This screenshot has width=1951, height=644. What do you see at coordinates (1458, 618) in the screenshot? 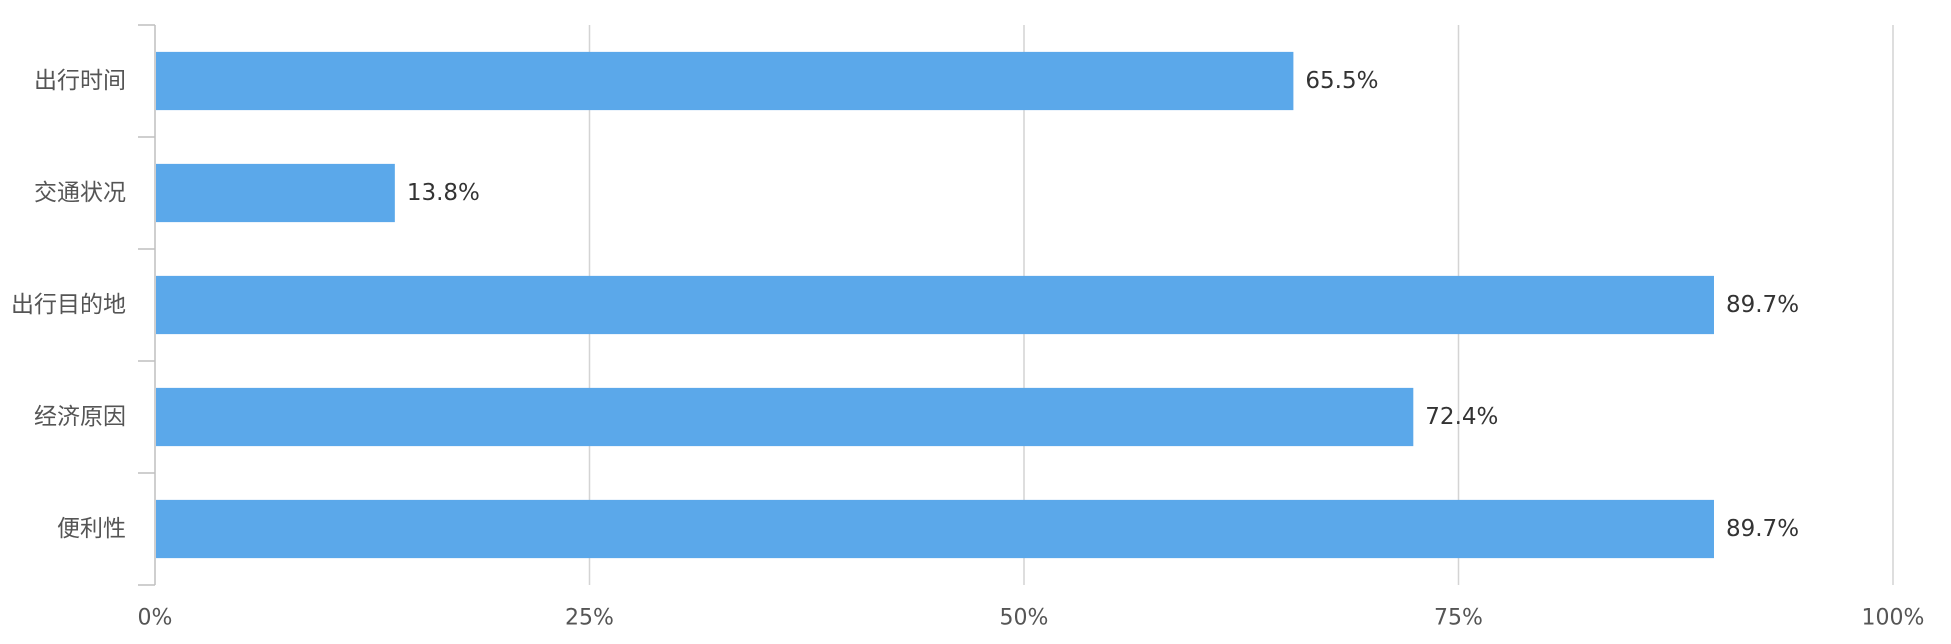
I see `x-tick-label: 75%` at bounding box center [1458, 618].